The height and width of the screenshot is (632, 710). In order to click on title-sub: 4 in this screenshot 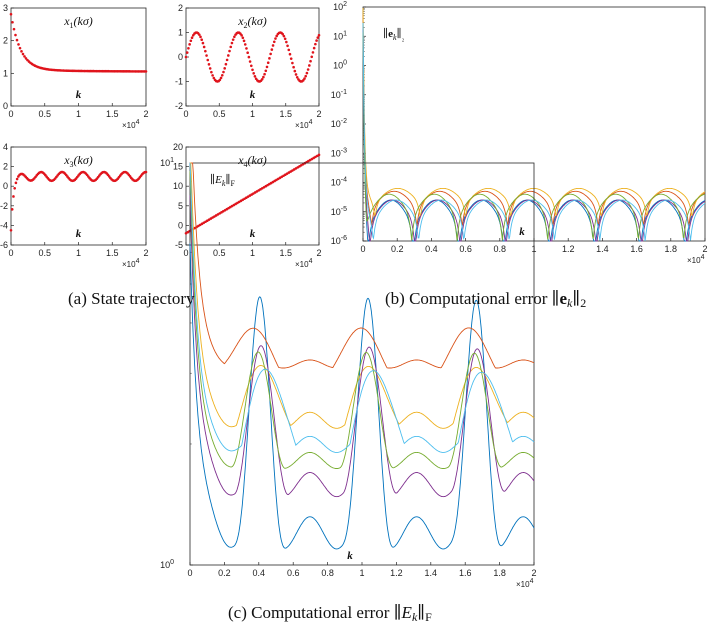, I will do `click(246, 164)`.